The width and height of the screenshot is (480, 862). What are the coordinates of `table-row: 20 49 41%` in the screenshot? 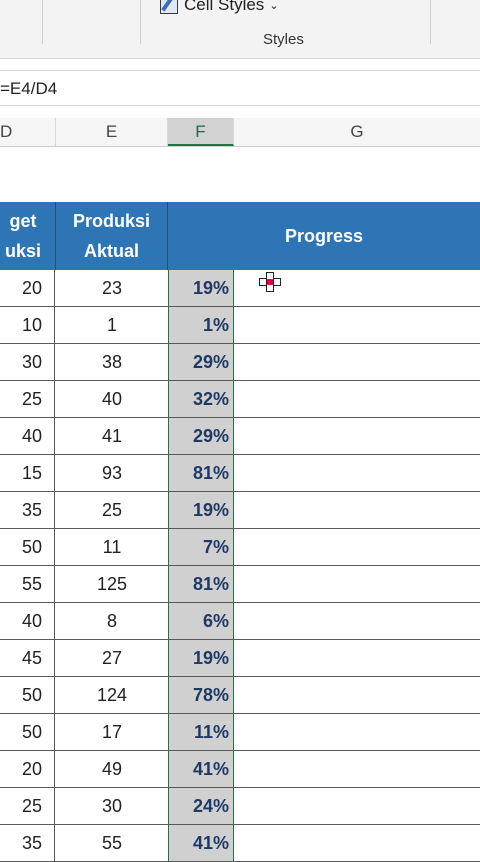 It's located at (240, 769).